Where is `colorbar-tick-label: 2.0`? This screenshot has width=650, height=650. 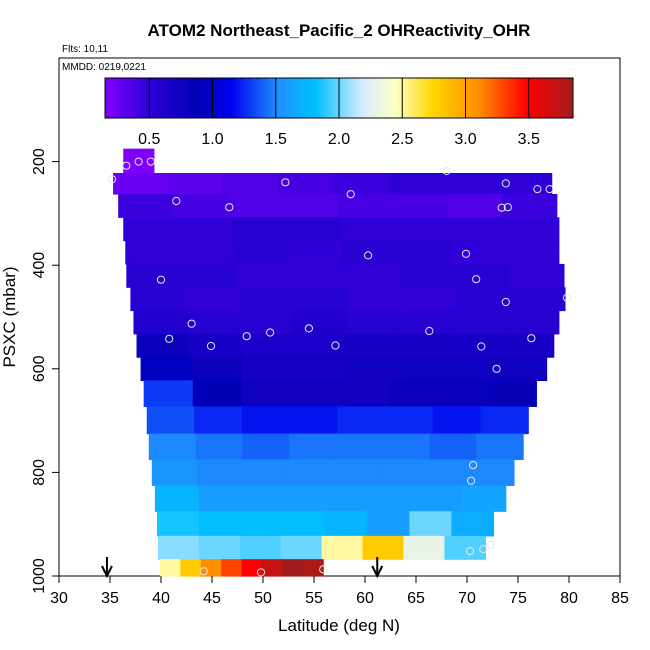 colorbar-tick-label: 2.0 is located at coordinates (339, 139).